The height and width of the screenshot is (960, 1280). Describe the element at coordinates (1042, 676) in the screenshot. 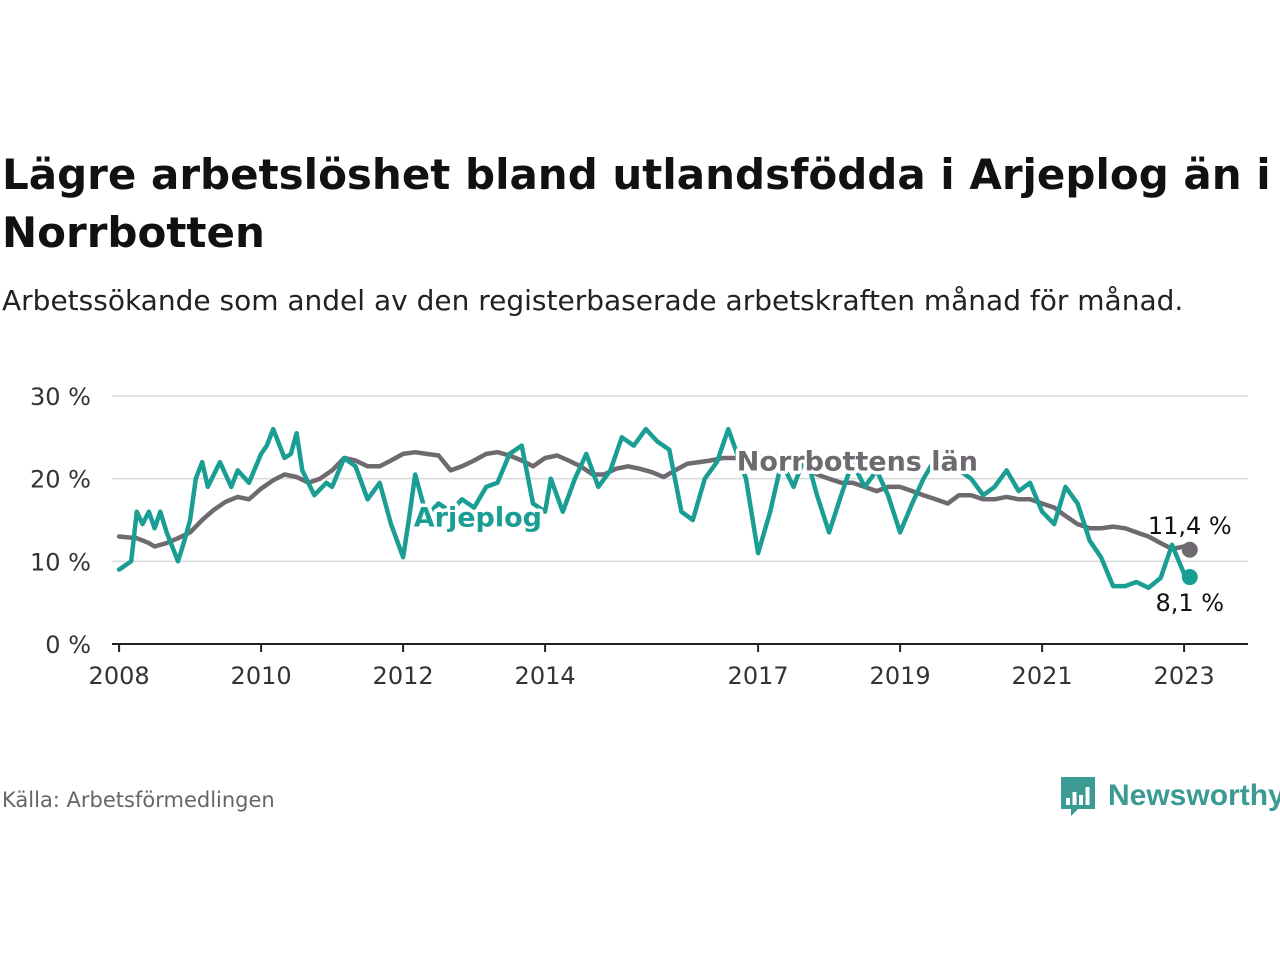

I see `x-tick-label: 2021` at that location.